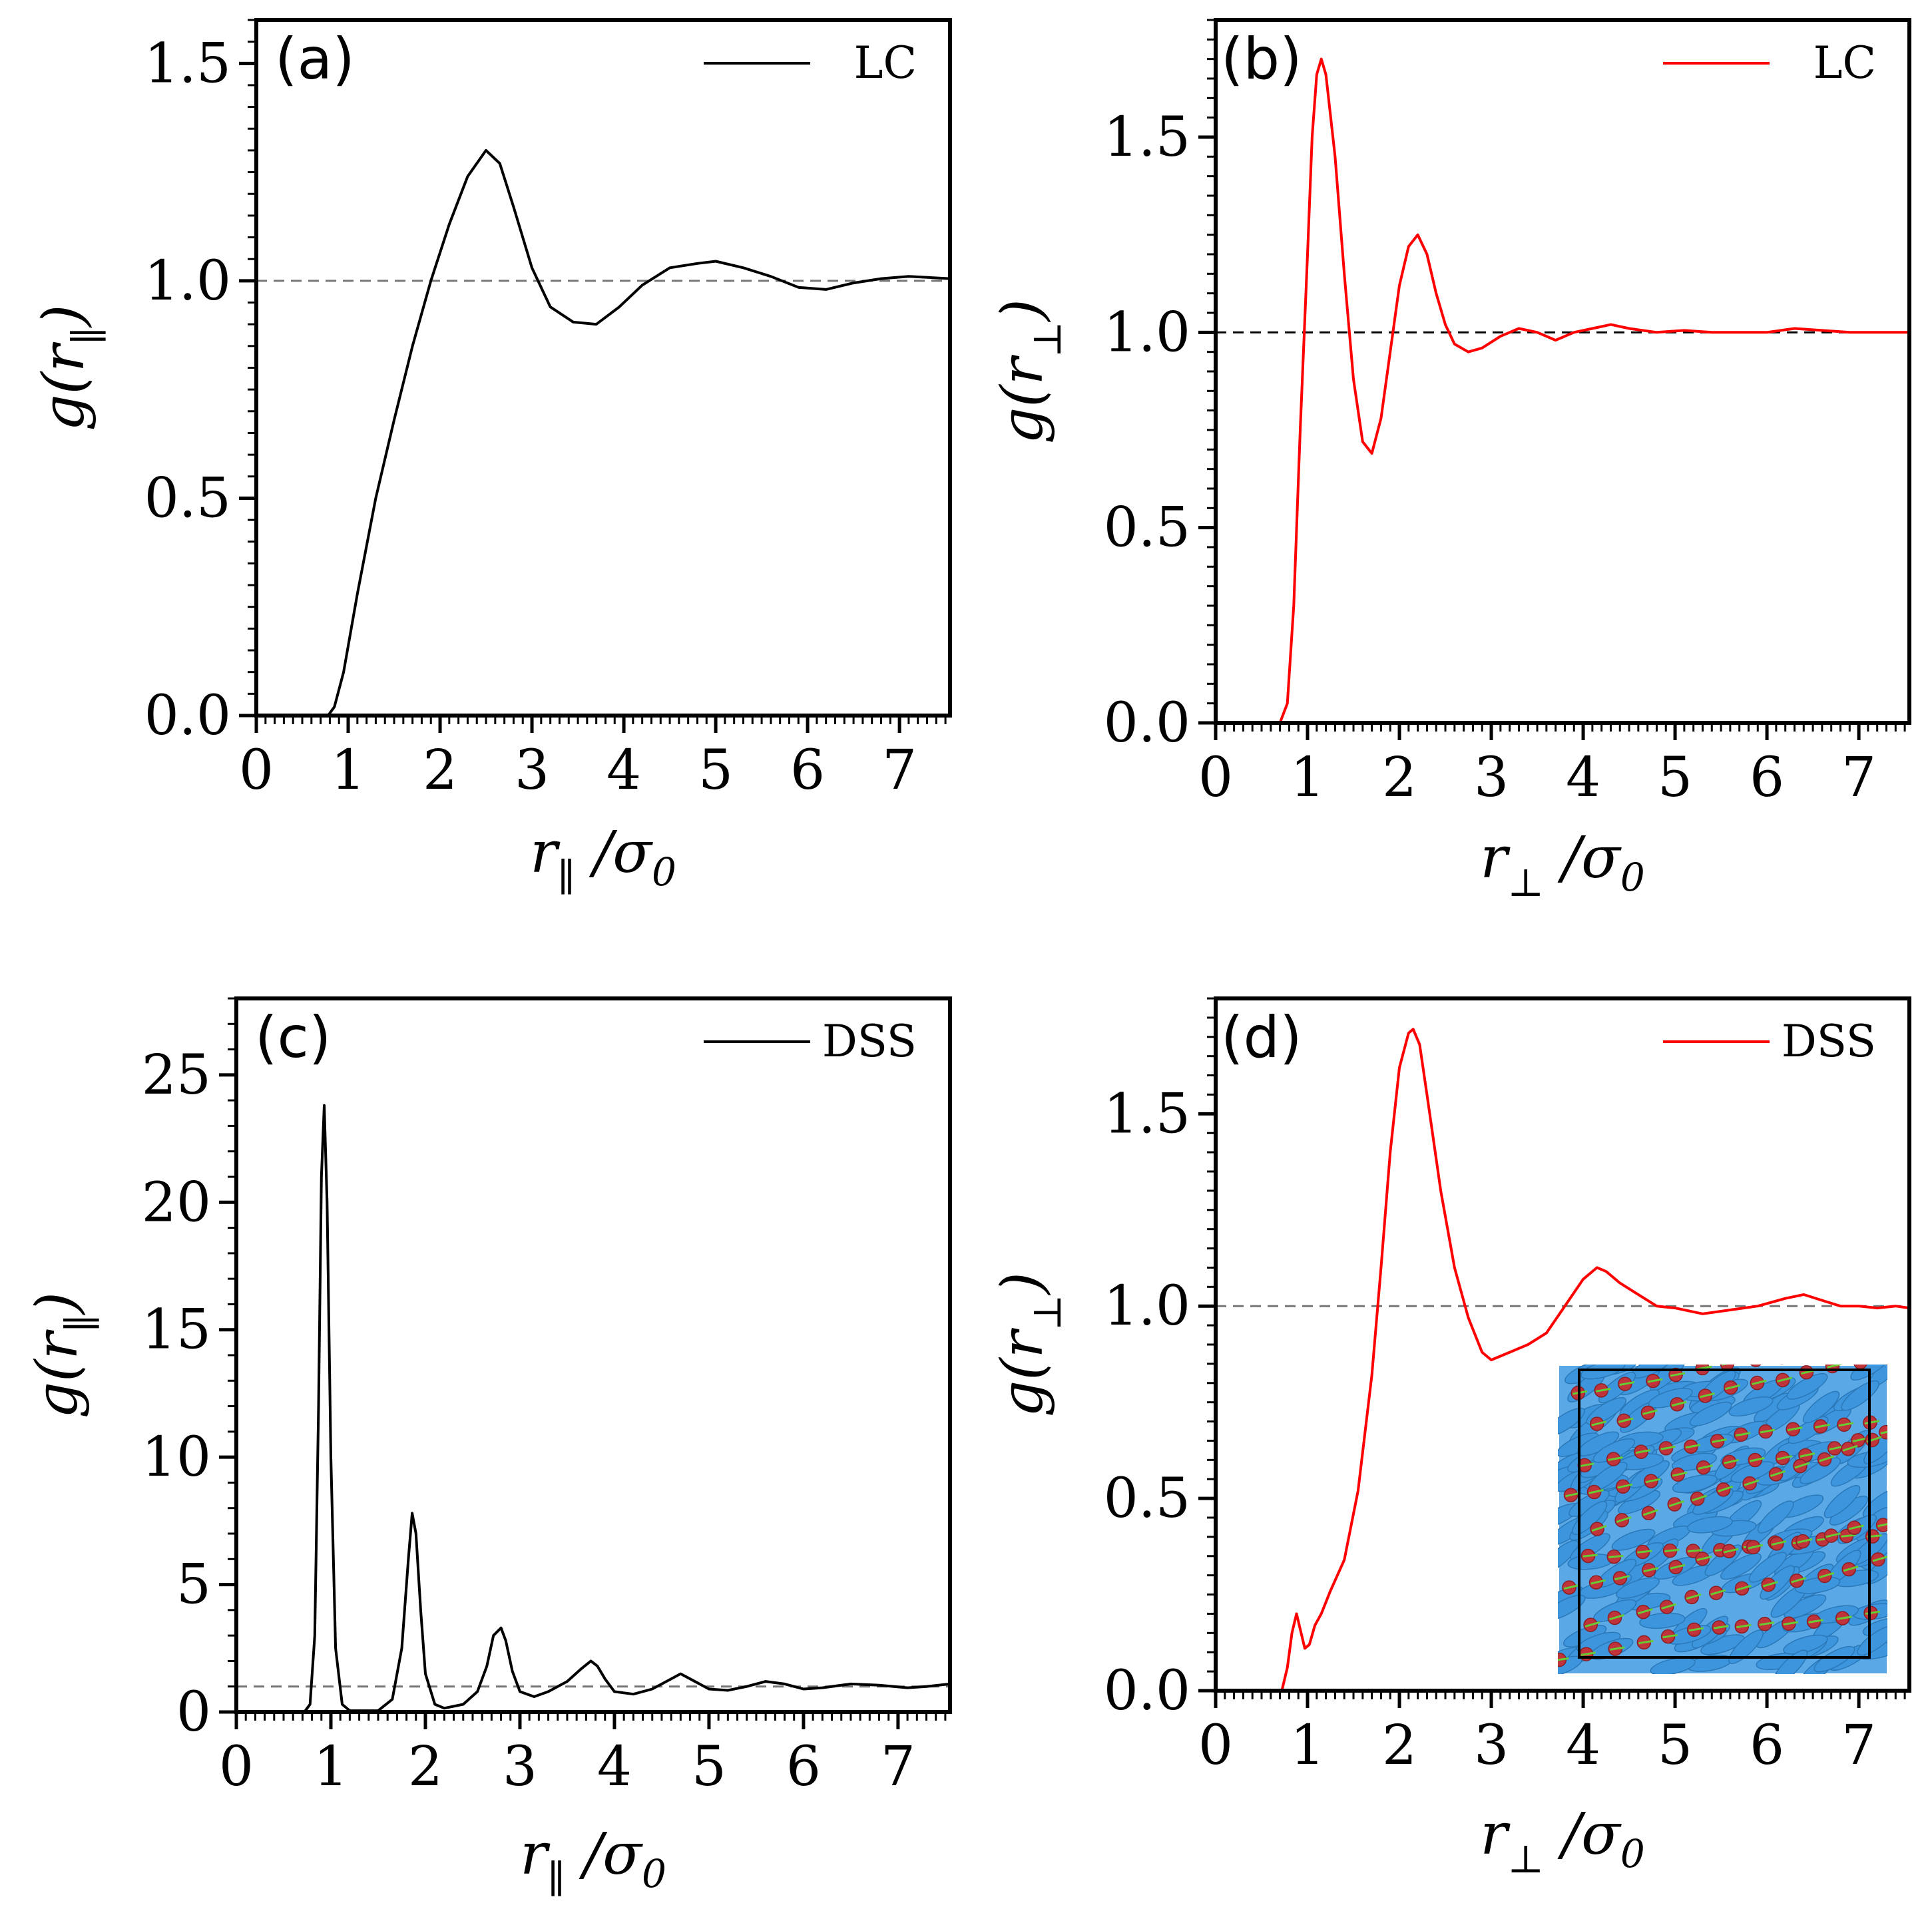  What do you see at coordinates (64, 1355) in the screenshot?
I see `y-axis-label: g(r∥)` at bounding box center [64, 1355].